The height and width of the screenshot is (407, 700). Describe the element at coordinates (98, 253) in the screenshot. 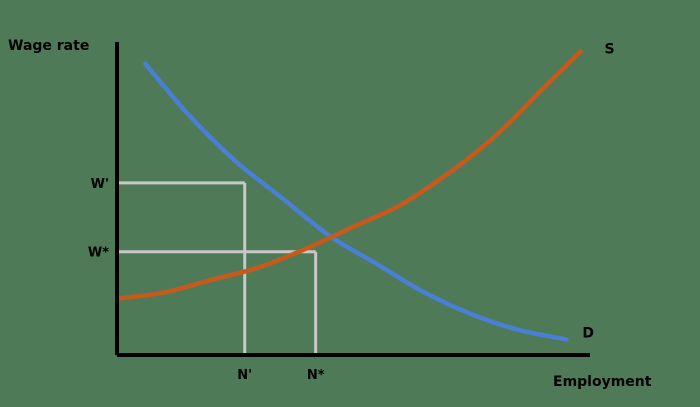

I see `y-tick-label: W*` at that location.